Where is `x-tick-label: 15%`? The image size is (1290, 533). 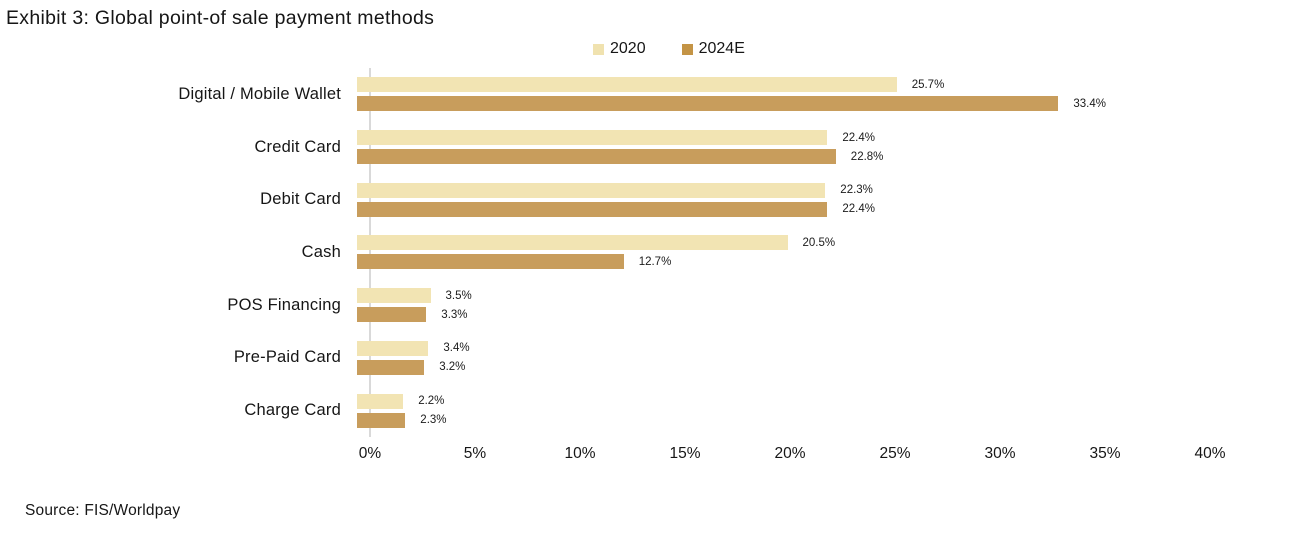 x-tick-label: 15% is located at coordinates (685, 453).